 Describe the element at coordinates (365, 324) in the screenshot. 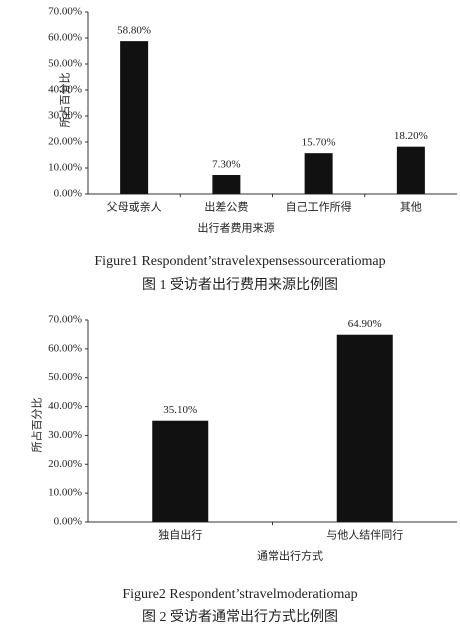

I see `value-label: 64.90%` at that location.